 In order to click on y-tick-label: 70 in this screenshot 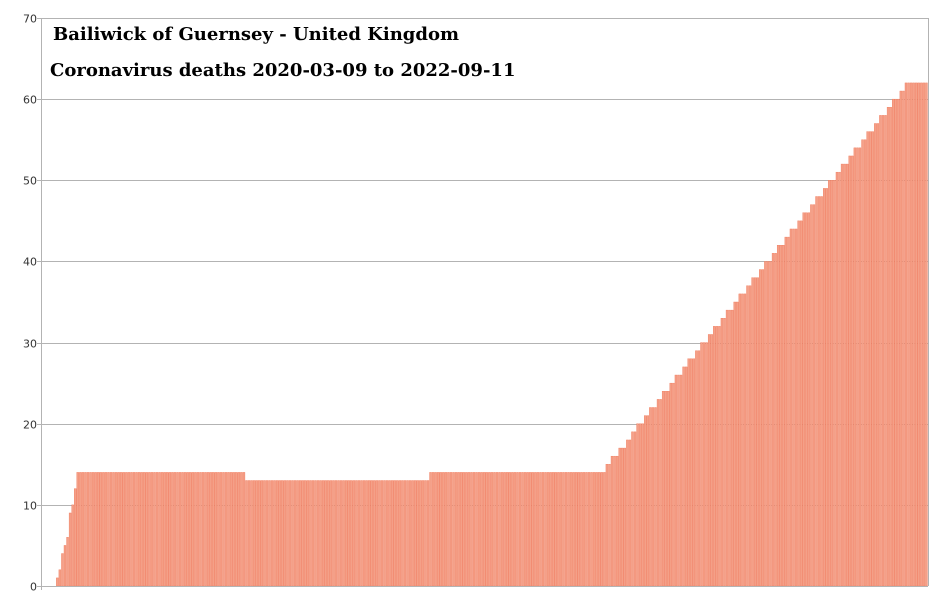, I will do `click(30, 19)`.